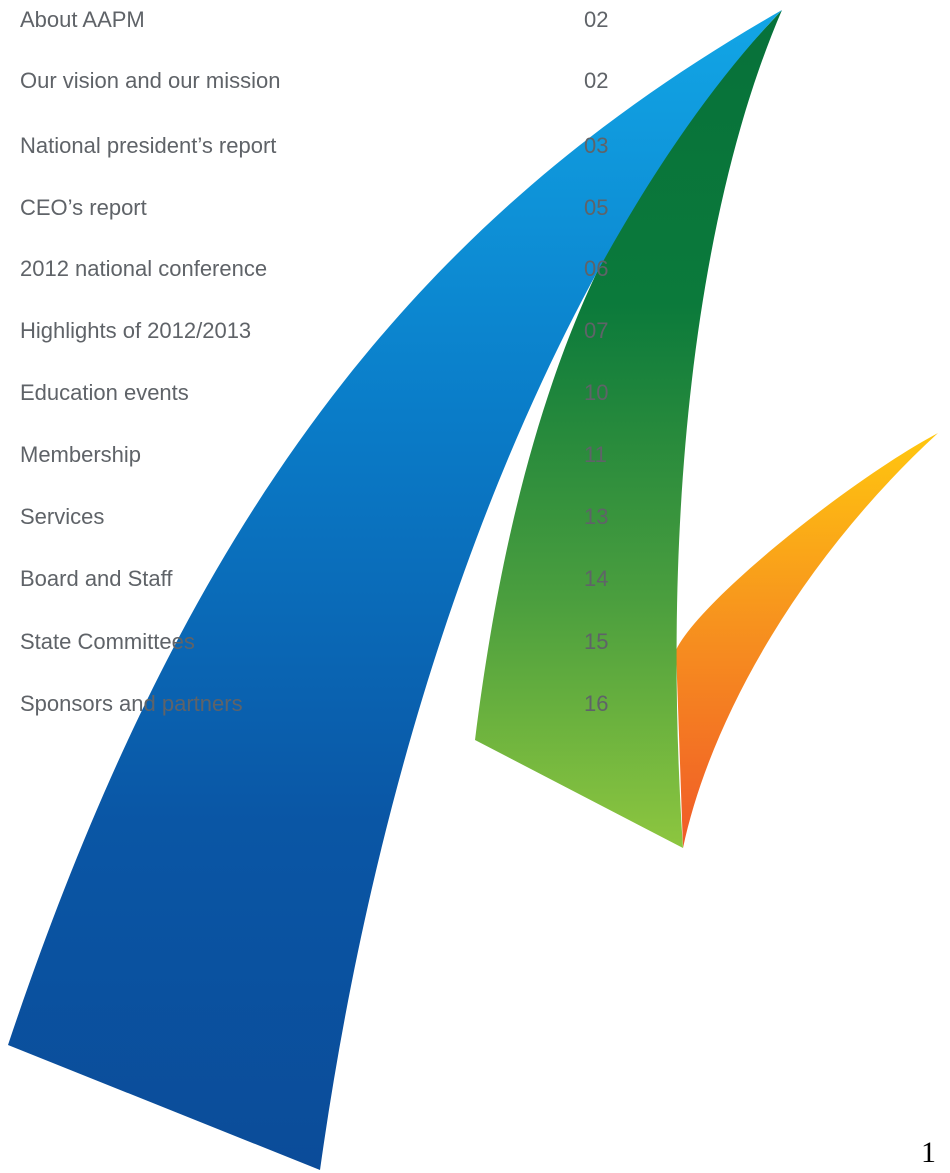  What do you see at coordinates (83, 208) in the screenshot?
I see `toc-entry-title: CEO’s report` at bounding box center [83, 208].